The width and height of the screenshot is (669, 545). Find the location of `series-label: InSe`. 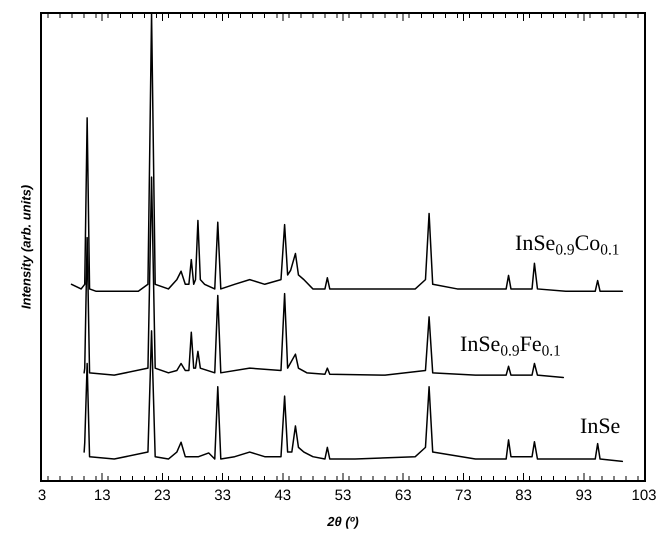

series-label: InSe is located at coordinates (600, 425).